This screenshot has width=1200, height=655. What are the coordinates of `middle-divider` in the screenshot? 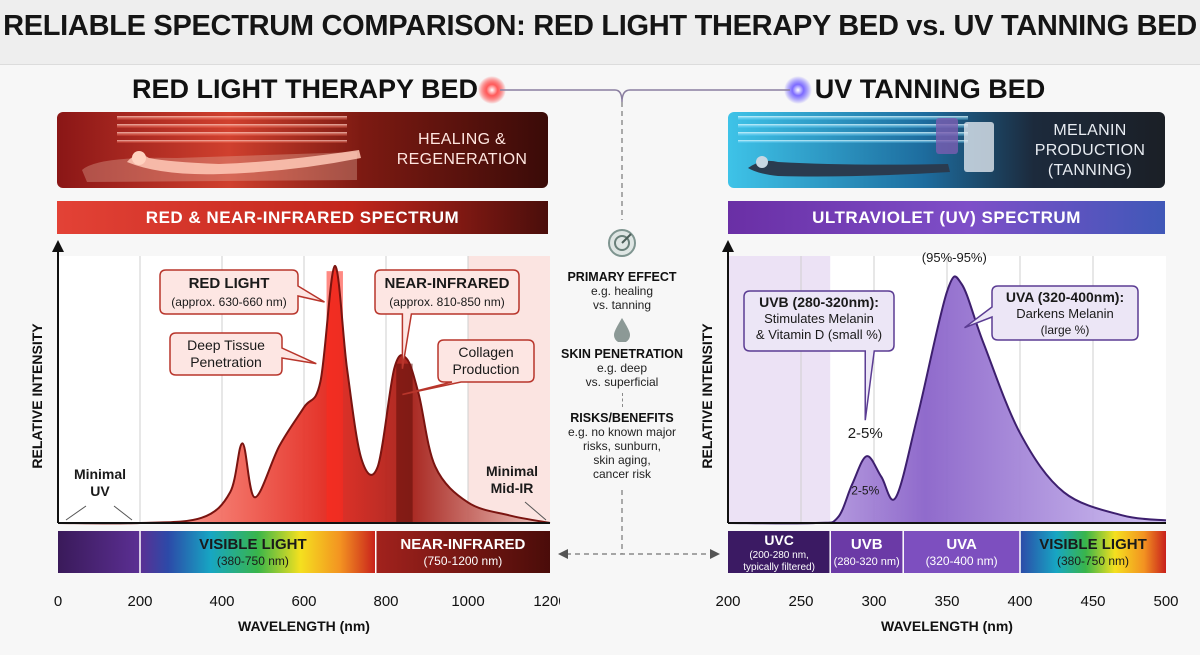 It's located at (622, 400).